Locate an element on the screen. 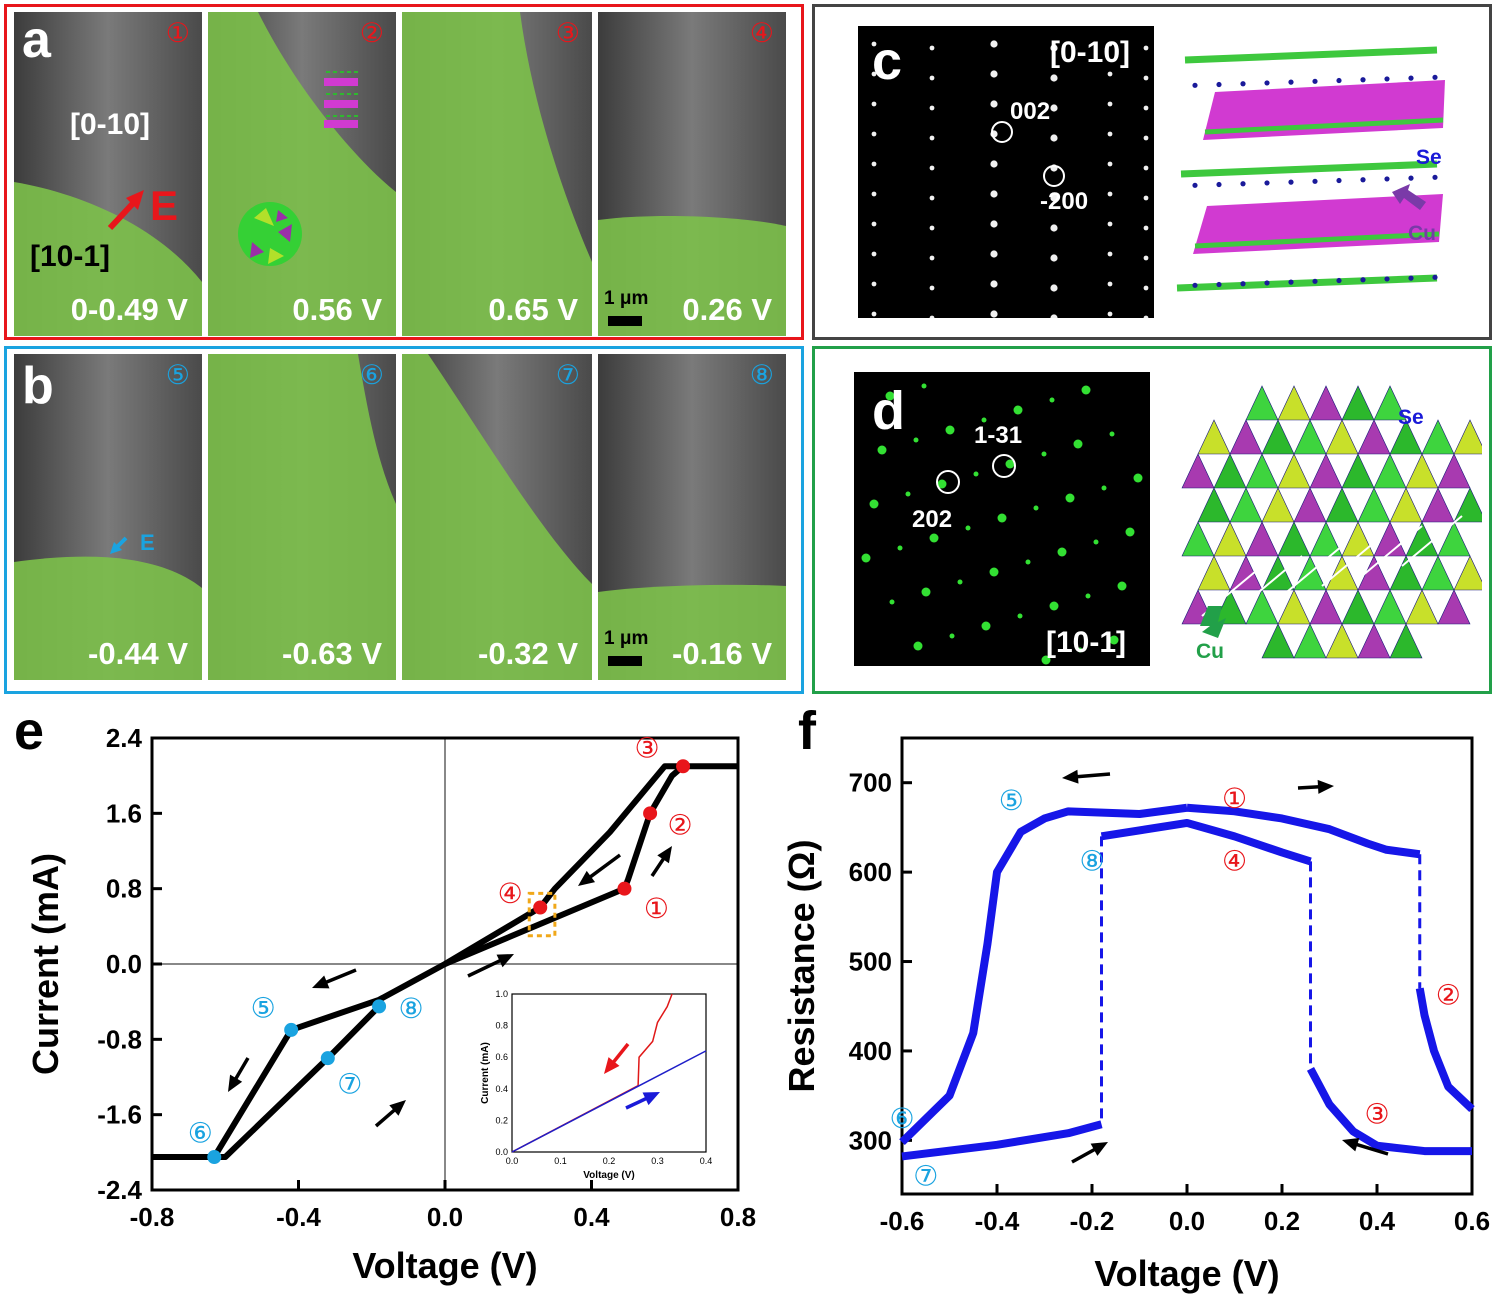 This screenshot has width=1496, height=1310. frame-number: ① is located at coordinates (177, 33).